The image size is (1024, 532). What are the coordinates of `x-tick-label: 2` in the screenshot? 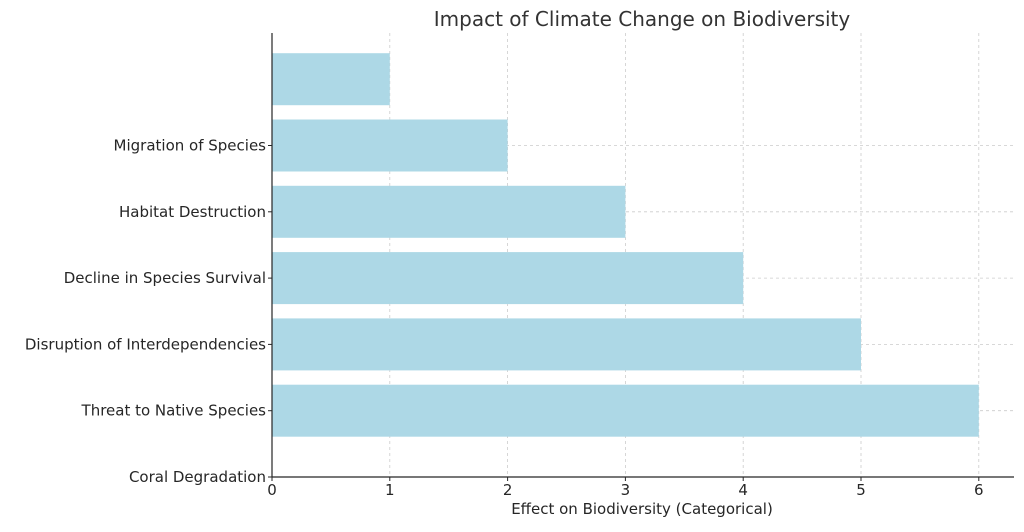 It's located at (508, 490).